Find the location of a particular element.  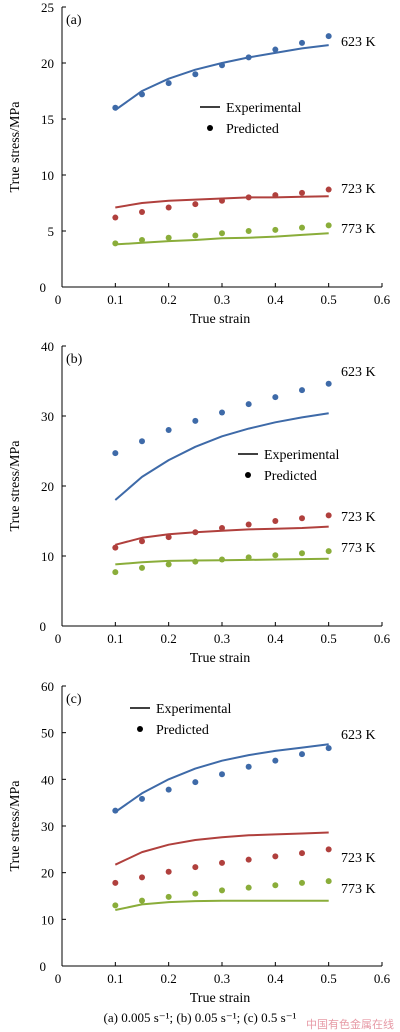

x-tick-label: 0.5 is located at coordinates (329, 299).